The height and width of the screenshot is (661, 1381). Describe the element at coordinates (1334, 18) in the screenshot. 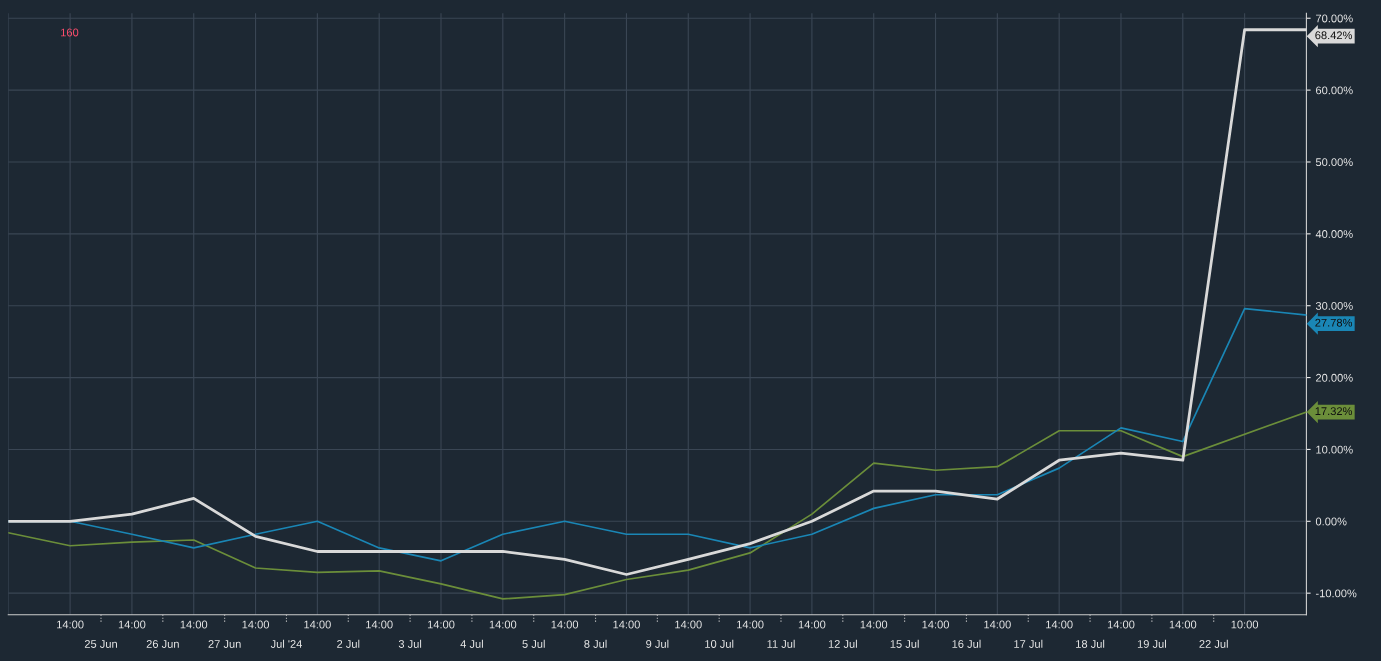

I see `y-tick-label: 70.00%` at that location.